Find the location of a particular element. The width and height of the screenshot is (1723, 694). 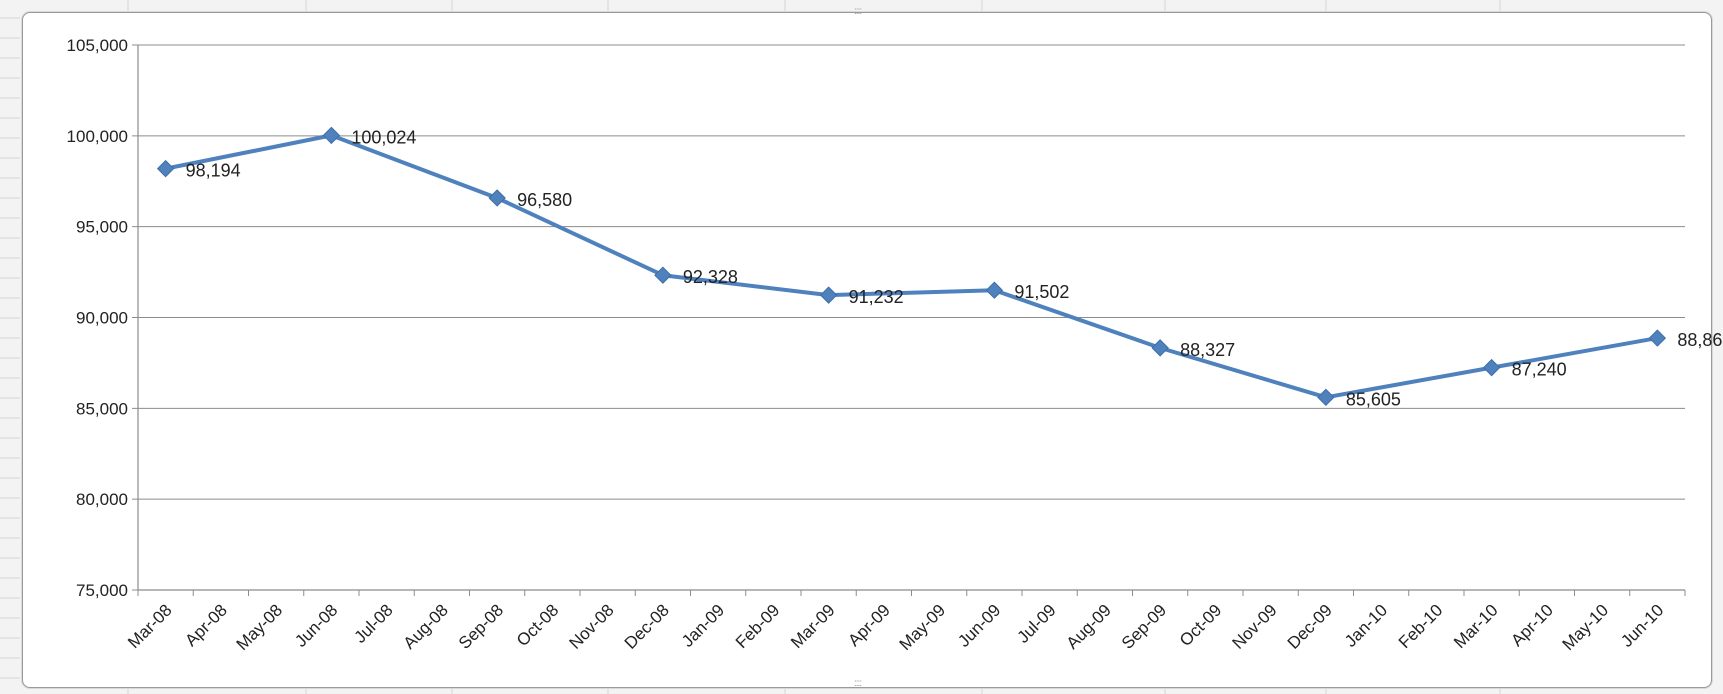

x-tick-label: Jun-09 is located at coordinates (979, 626).